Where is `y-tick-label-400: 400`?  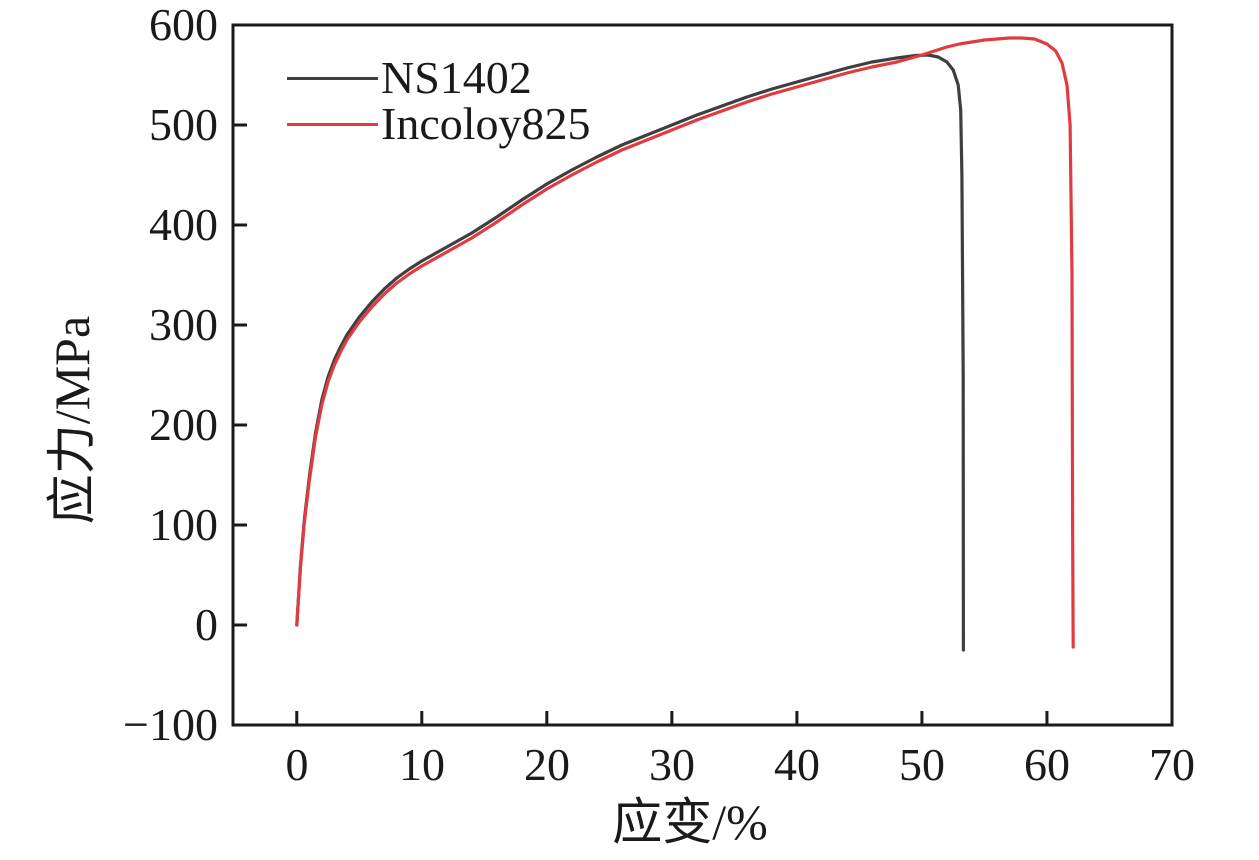 y-tick-label-400: 400 is located at coordinates (183, 224).